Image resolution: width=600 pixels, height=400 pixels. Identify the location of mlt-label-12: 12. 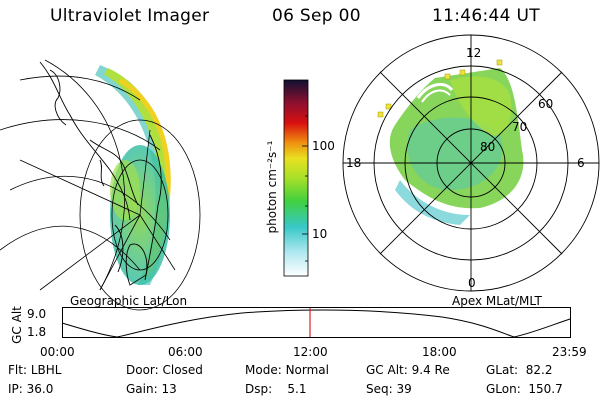
(474, 53).